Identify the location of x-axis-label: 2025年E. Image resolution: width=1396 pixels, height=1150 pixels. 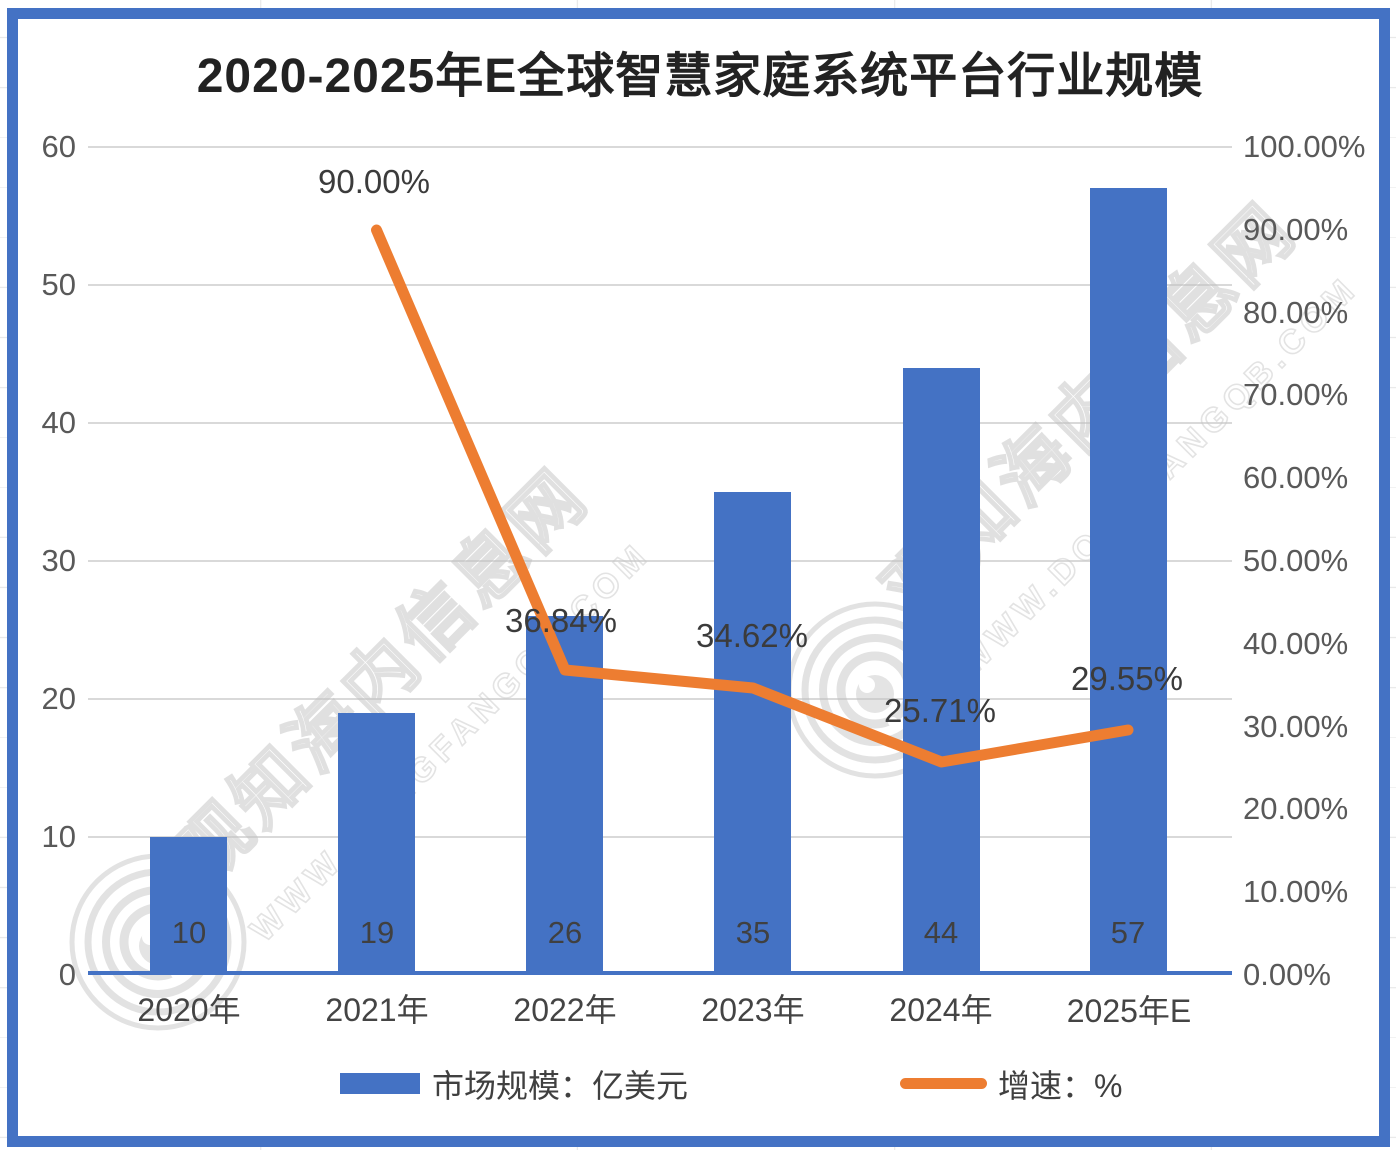
(1129, 1011).